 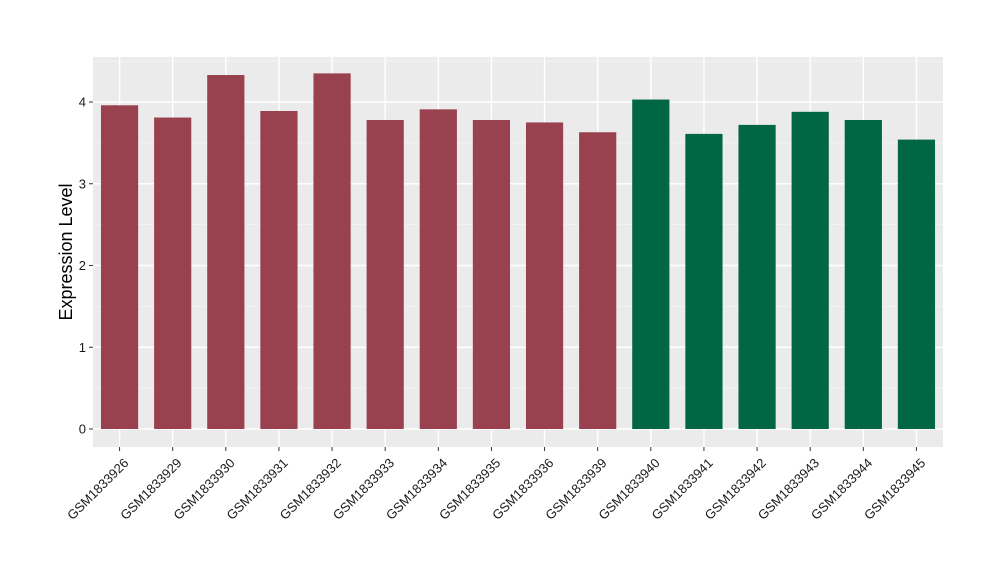 I want to click on y-axis-title: Expression Level, so click(x=66, y=251).